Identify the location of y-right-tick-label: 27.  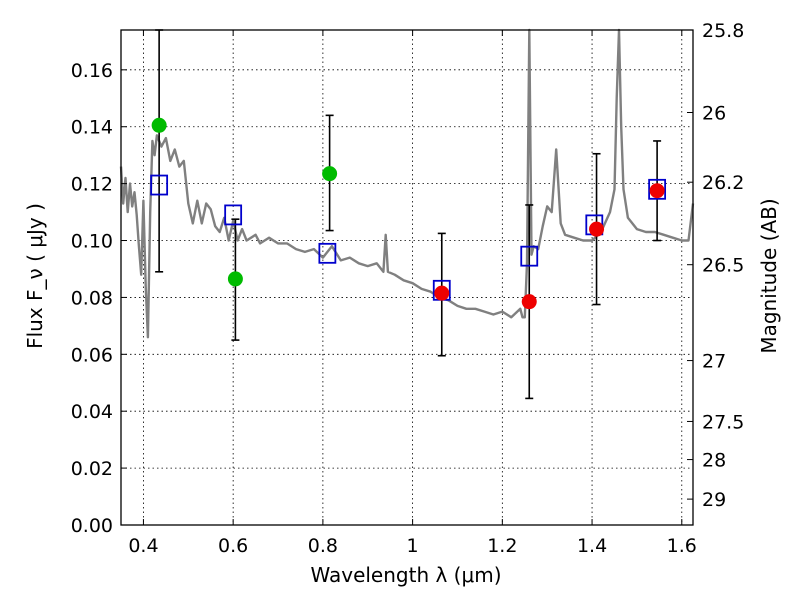
(714, 362).